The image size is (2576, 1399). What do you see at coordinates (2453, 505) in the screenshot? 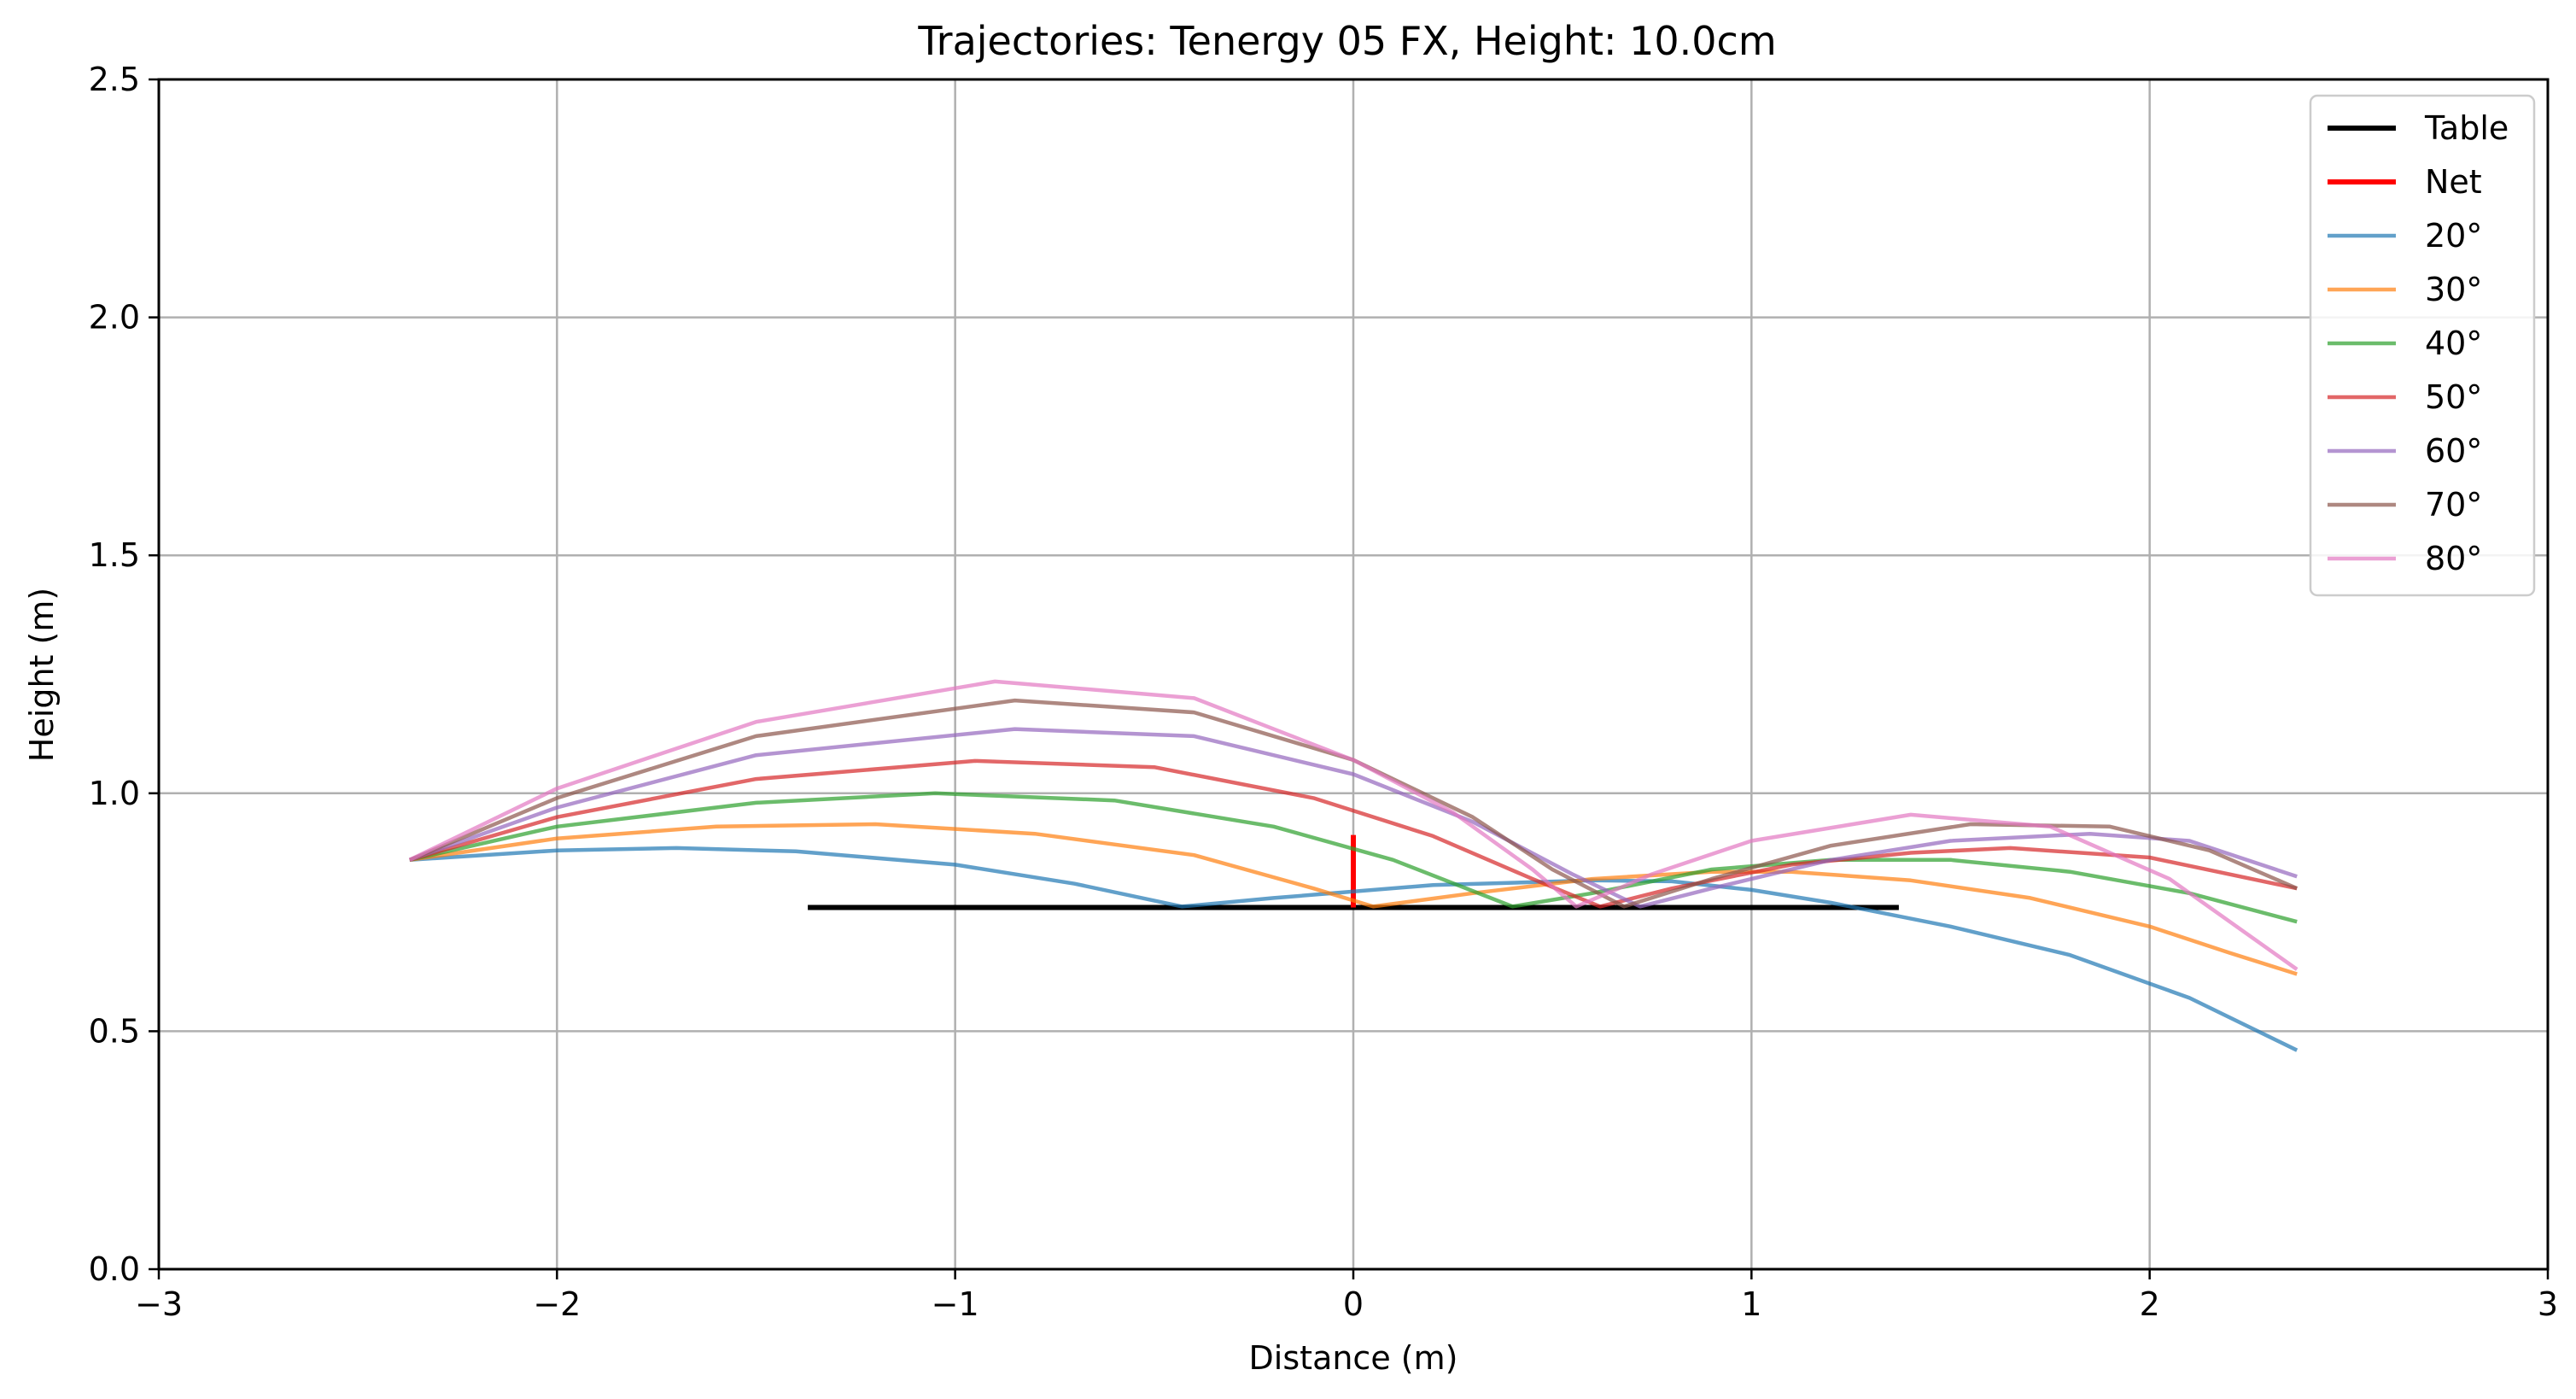
I see `legend-label-70deg: 70°` at bounding box center [2453, 505].